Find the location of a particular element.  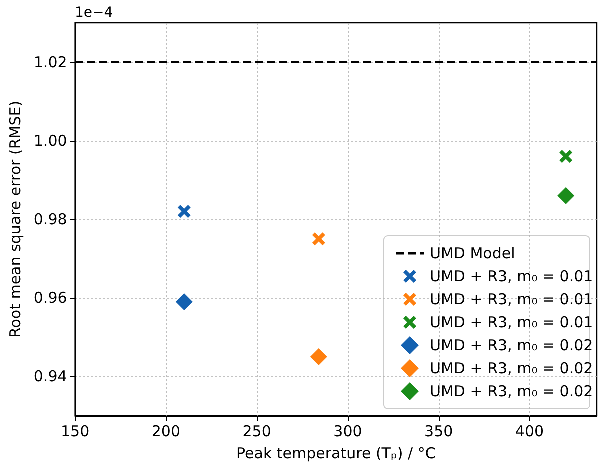

x-tick-label: 350 is located at coordinates (439, 431).